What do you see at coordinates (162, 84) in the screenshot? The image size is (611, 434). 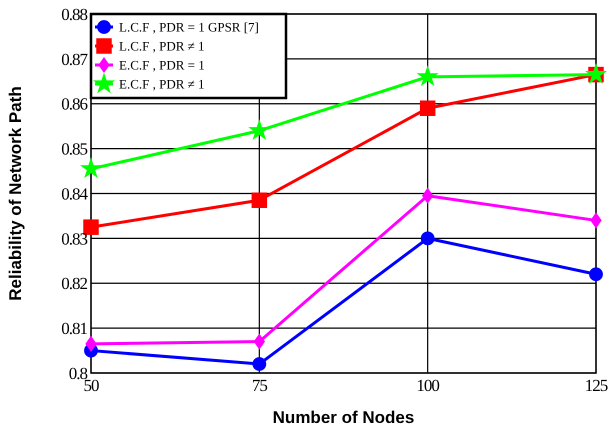 I see `legend-label: E.C.F , PDR ≠ 1` at bounding box center [162, 84].